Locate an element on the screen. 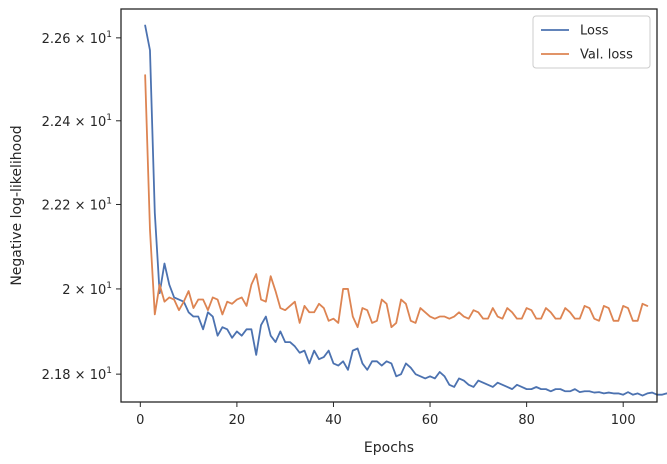 This screenshot has width=667, height=464. y-tick-label: 2 × 10¹ is located at coordinates (87, 289).